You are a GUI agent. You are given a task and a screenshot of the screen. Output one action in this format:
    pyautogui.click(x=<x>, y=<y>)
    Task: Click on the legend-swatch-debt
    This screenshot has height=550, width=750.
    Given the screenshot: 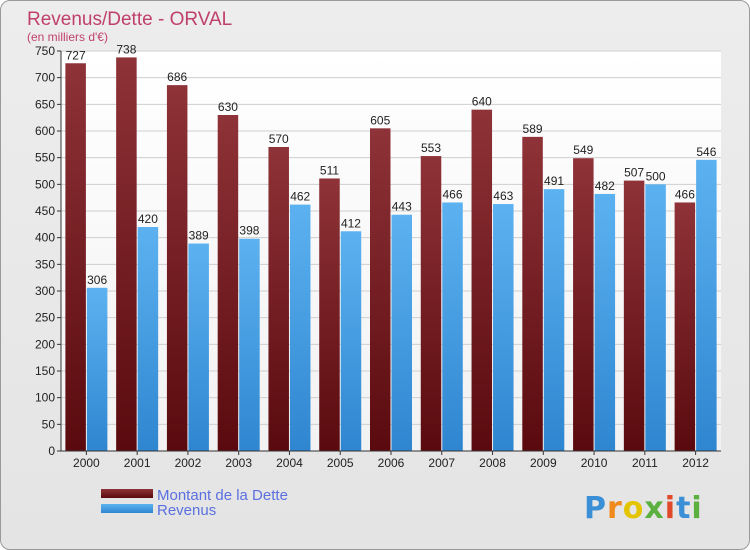 What is the action you would take?
    pyautogui.click(x=127, y=493)
    